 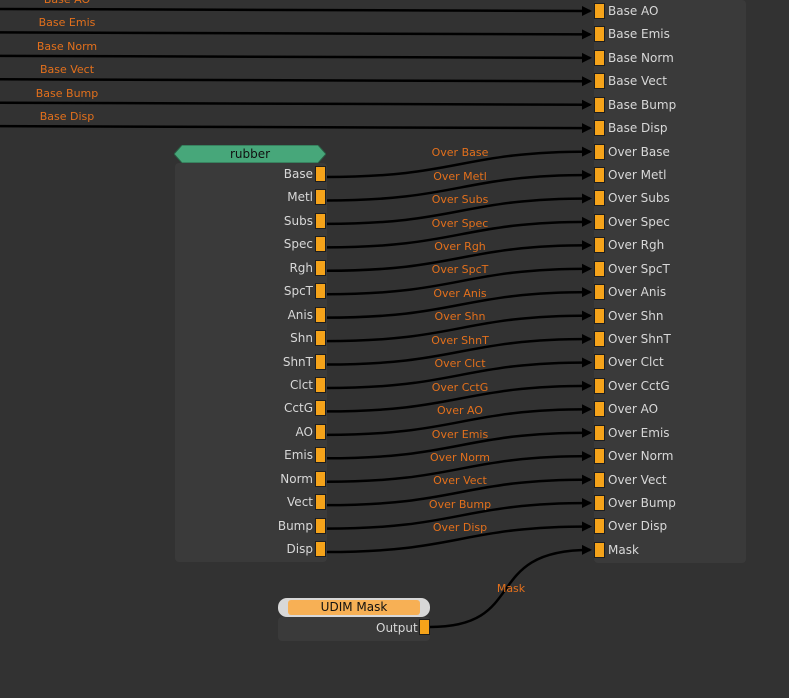 What do you see at coordinates (320, 174) in the screenshot?
I see `output-port-base` at bounding box center [320, 174].